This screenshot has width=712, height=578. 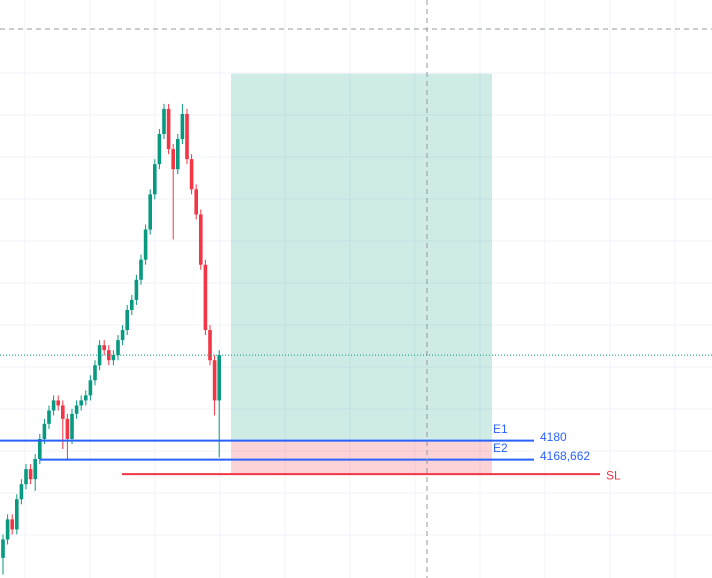 What do you see at coordinates (500, 448) in the screenshot?
I see `level-name: E2` at bounding box center [500, 448].